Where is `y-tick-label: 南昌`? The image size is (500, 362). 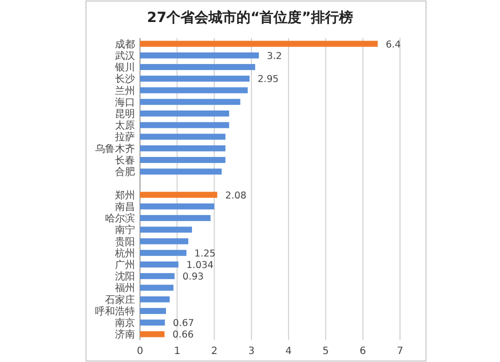
y-tick-label: 南昌 is located at coordinates (125, 206).